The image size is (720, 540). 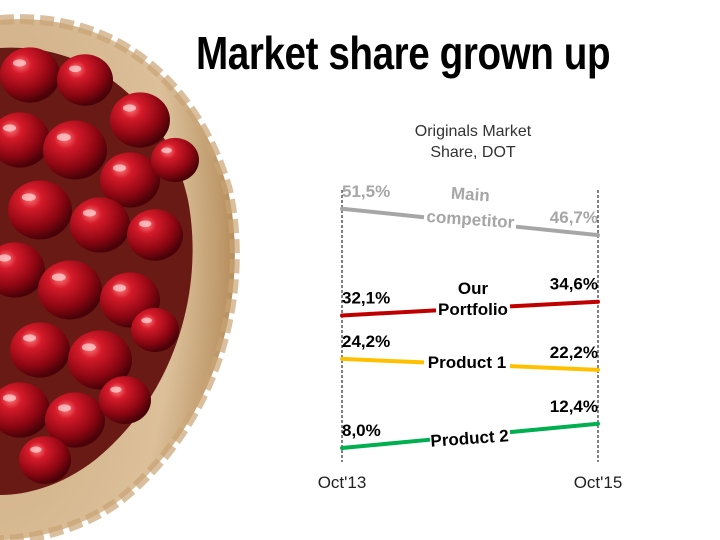 I want to click on series-line-main-competitor-seg2, so click(x=557, y=231).